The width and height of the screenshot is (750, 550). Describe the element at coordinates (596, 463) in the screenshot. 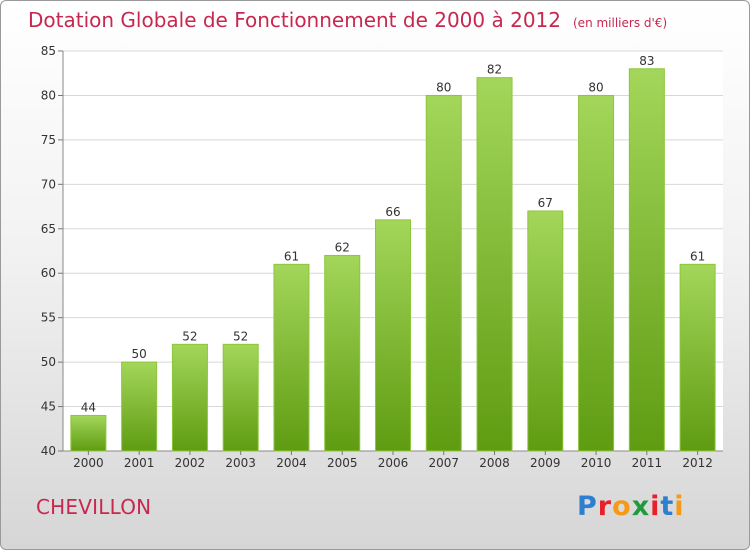

I see `x-tick-label: 2010` at that location.